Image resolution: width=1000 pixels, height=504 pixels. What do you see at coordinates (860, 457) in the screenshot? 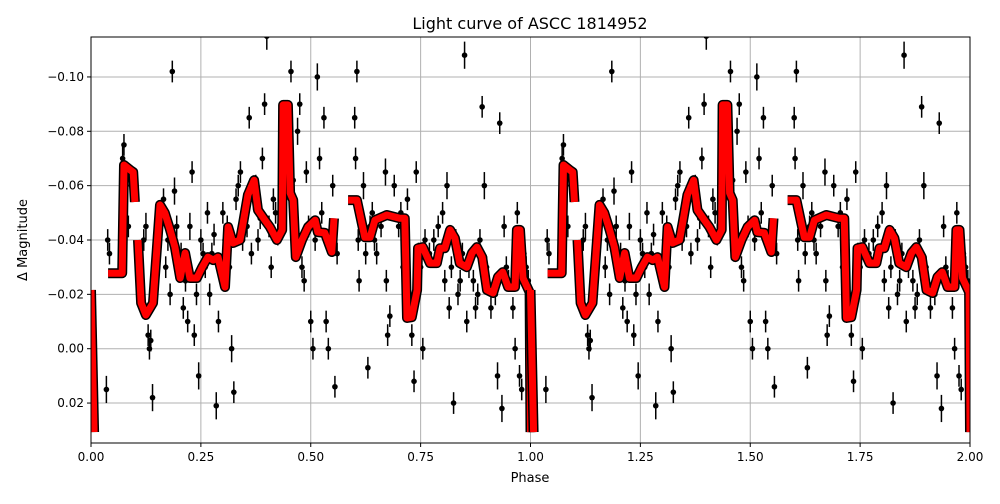
I see `x-tick-label: 1.75` at bounding box center [860, 457].